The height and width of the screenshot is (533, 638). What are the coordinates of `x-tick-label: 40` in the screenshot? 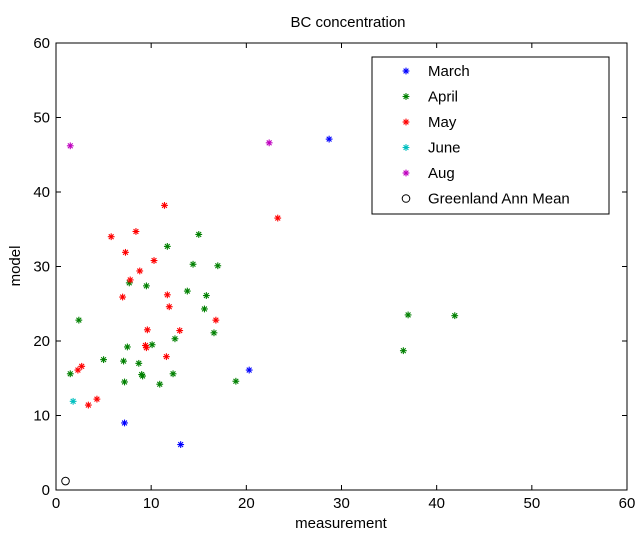 It's located at (436, 503).